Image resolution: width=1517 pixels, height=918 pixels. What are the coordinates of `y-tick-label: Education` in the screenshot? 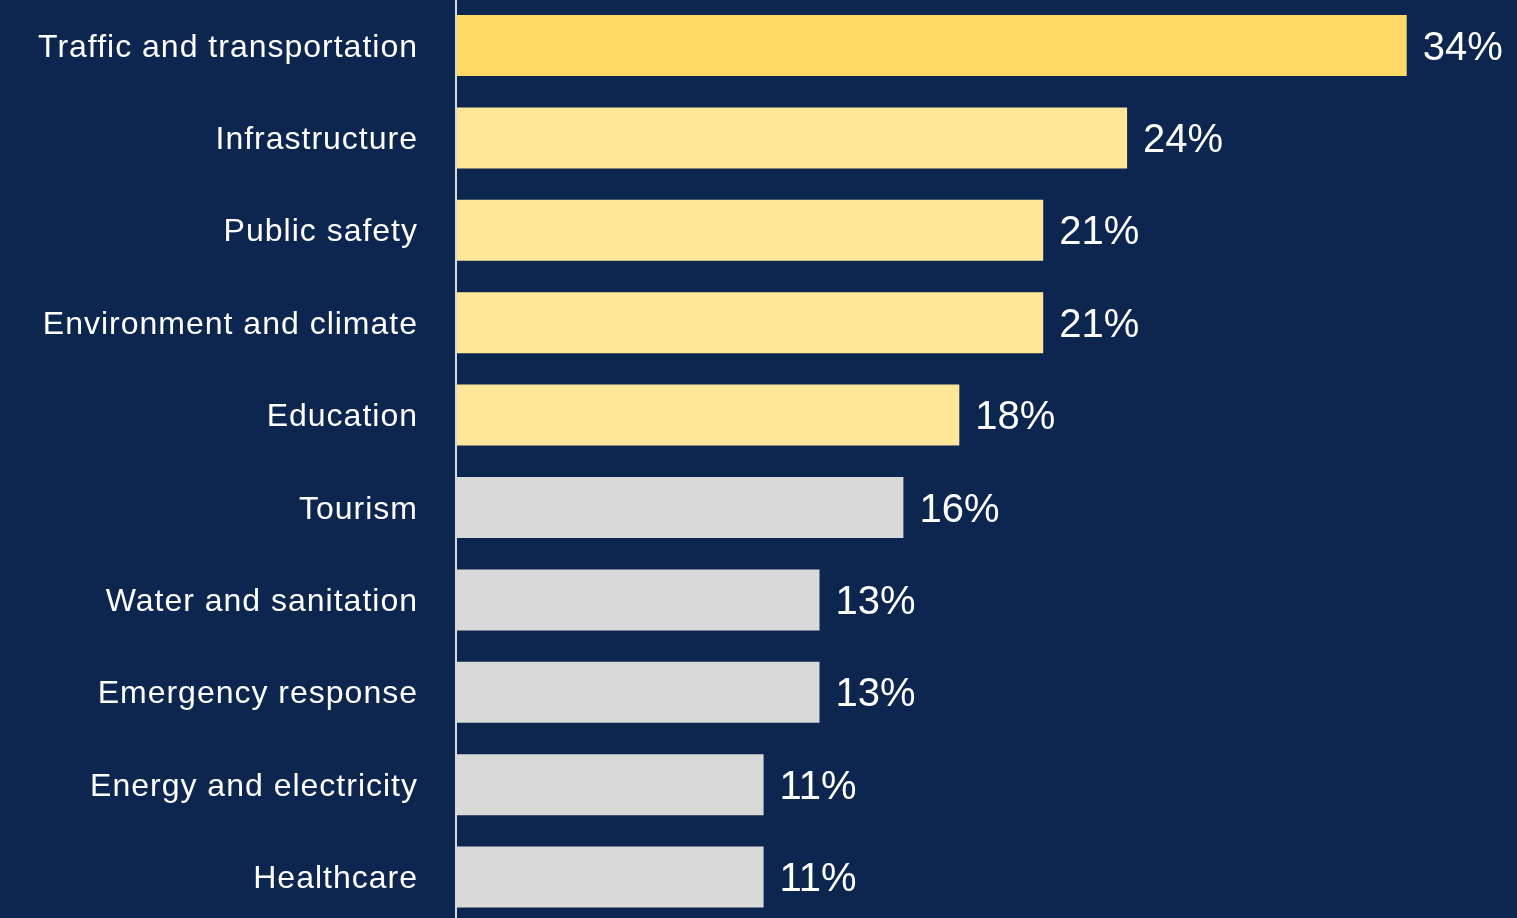 It's located at (342, 415).